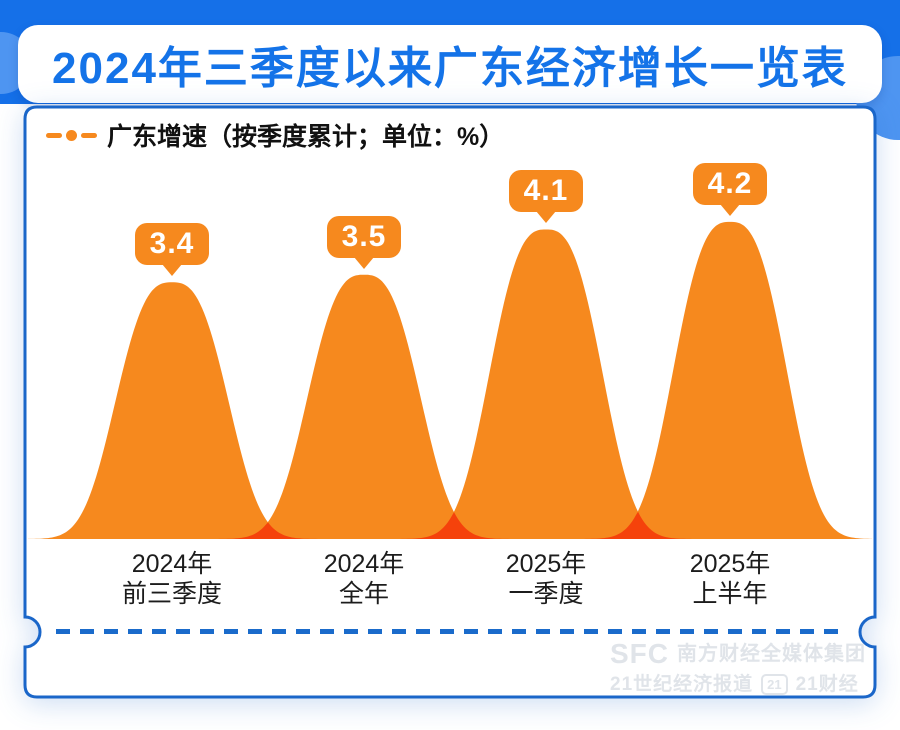 This screenshot has height=730, width=900. What do you see at coordinates (546, 594) in the screenshot?
I see `category-label-line: 一季度` at bounding box center [546, 594].